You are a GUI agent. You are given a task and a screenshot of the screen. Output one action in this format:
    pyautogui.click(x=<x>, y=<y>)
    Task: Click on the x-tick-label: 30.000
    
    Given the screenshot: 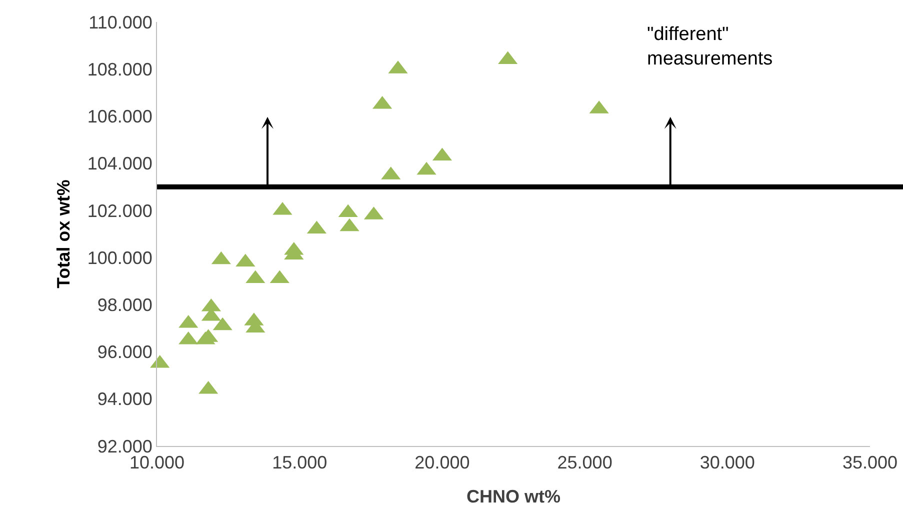 What is the action you would take?
    pyautogui.click(x=727, y=462)
    